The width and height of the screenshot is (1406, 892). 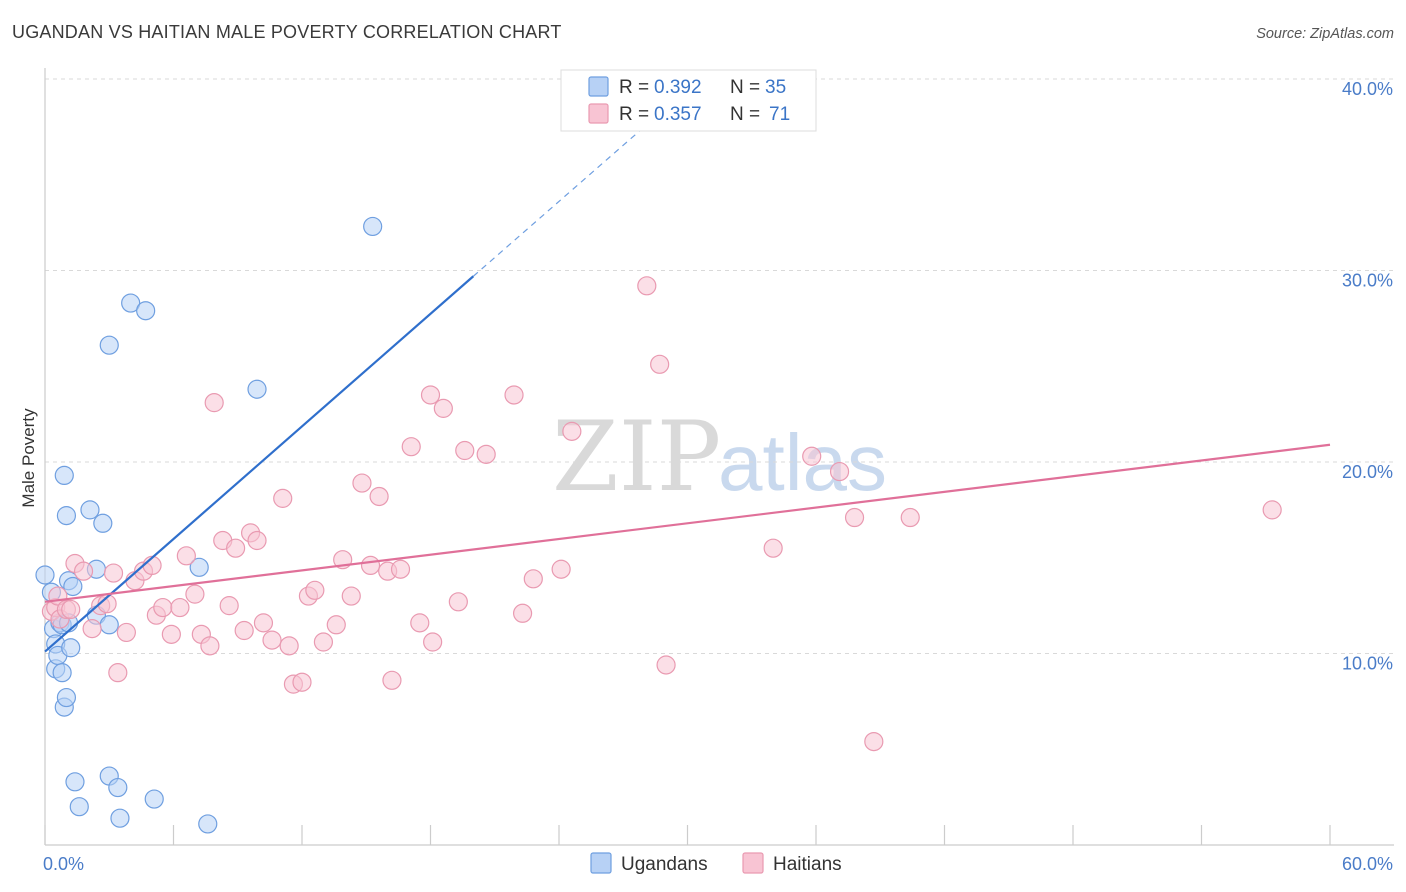 I want to click on legend-r-label-ugandans: R =, so click(x=634, y=87).